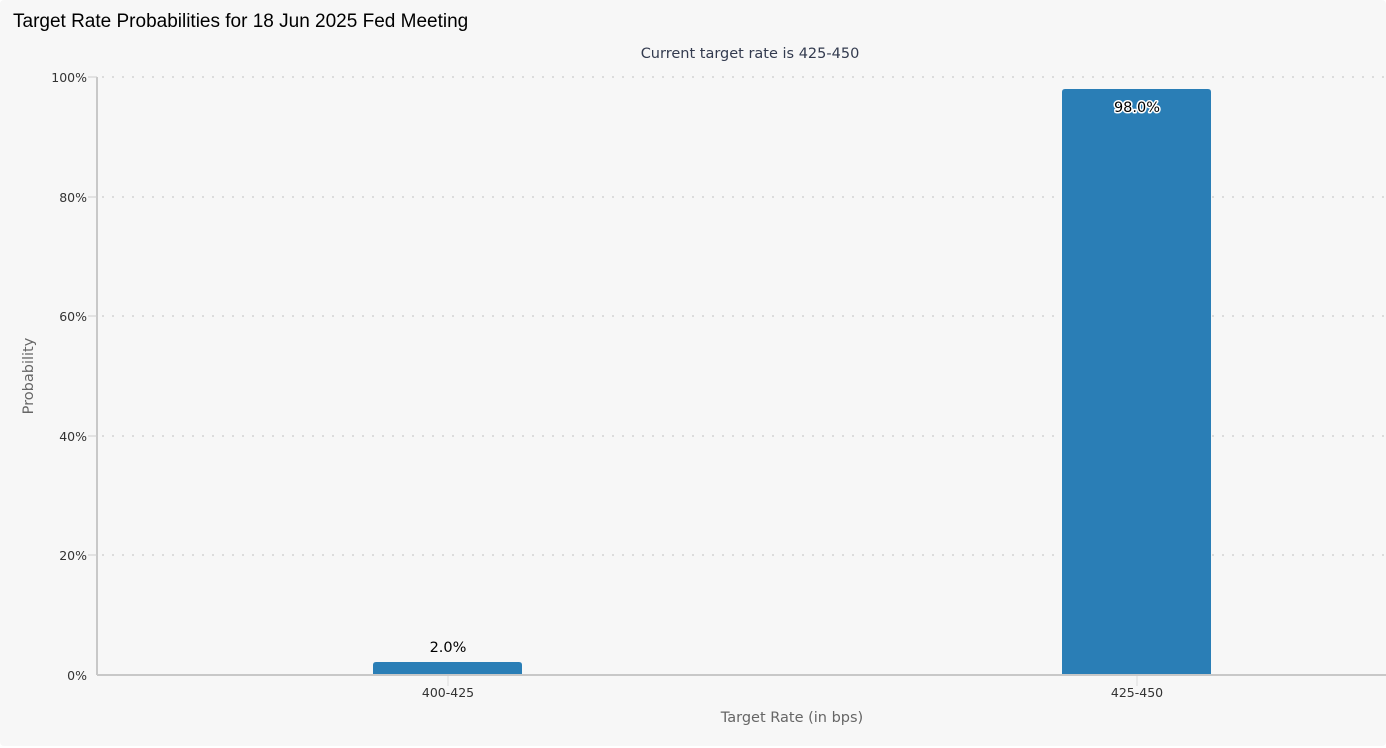 This screenshot has width=1386, height=748. What do you see at coordinates (1137, 692) in the screenshot?
I see `x-tick-label: 425-450` at bounding box center [1137, 692].